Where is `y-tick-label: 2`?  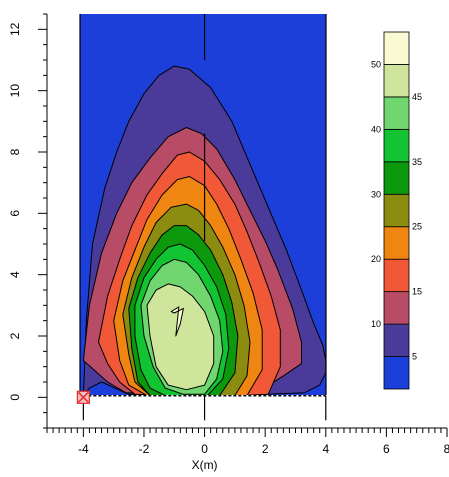 y-tick-label: 2 is located at coordinates (15, 335).